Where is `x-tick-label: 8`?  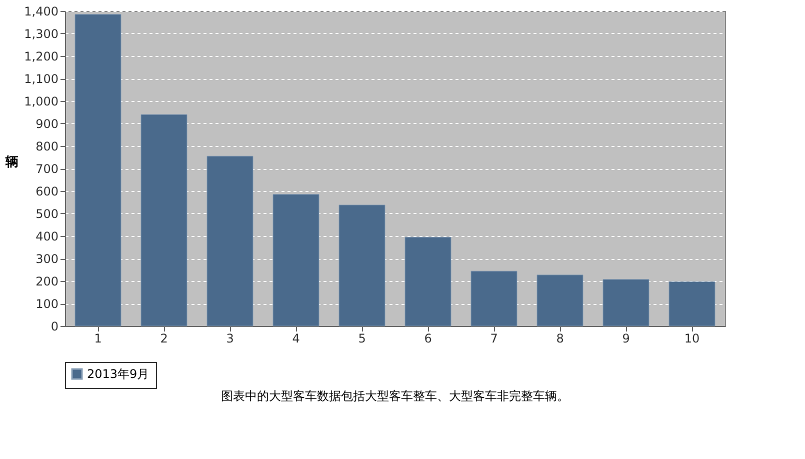
x-tick-label: 8 is located at coordinates (560, 339).